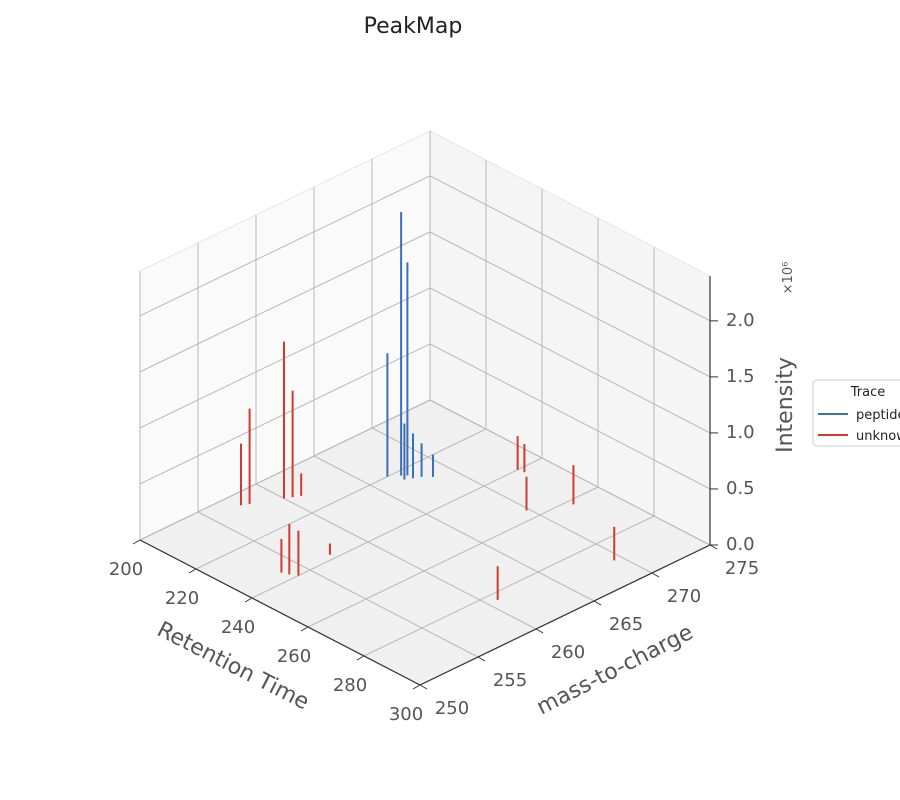 The image size is (900, 800). Describe the element at coordinates (740, 376) in the screenshot. I see `tick-label: 1.5` at that location.